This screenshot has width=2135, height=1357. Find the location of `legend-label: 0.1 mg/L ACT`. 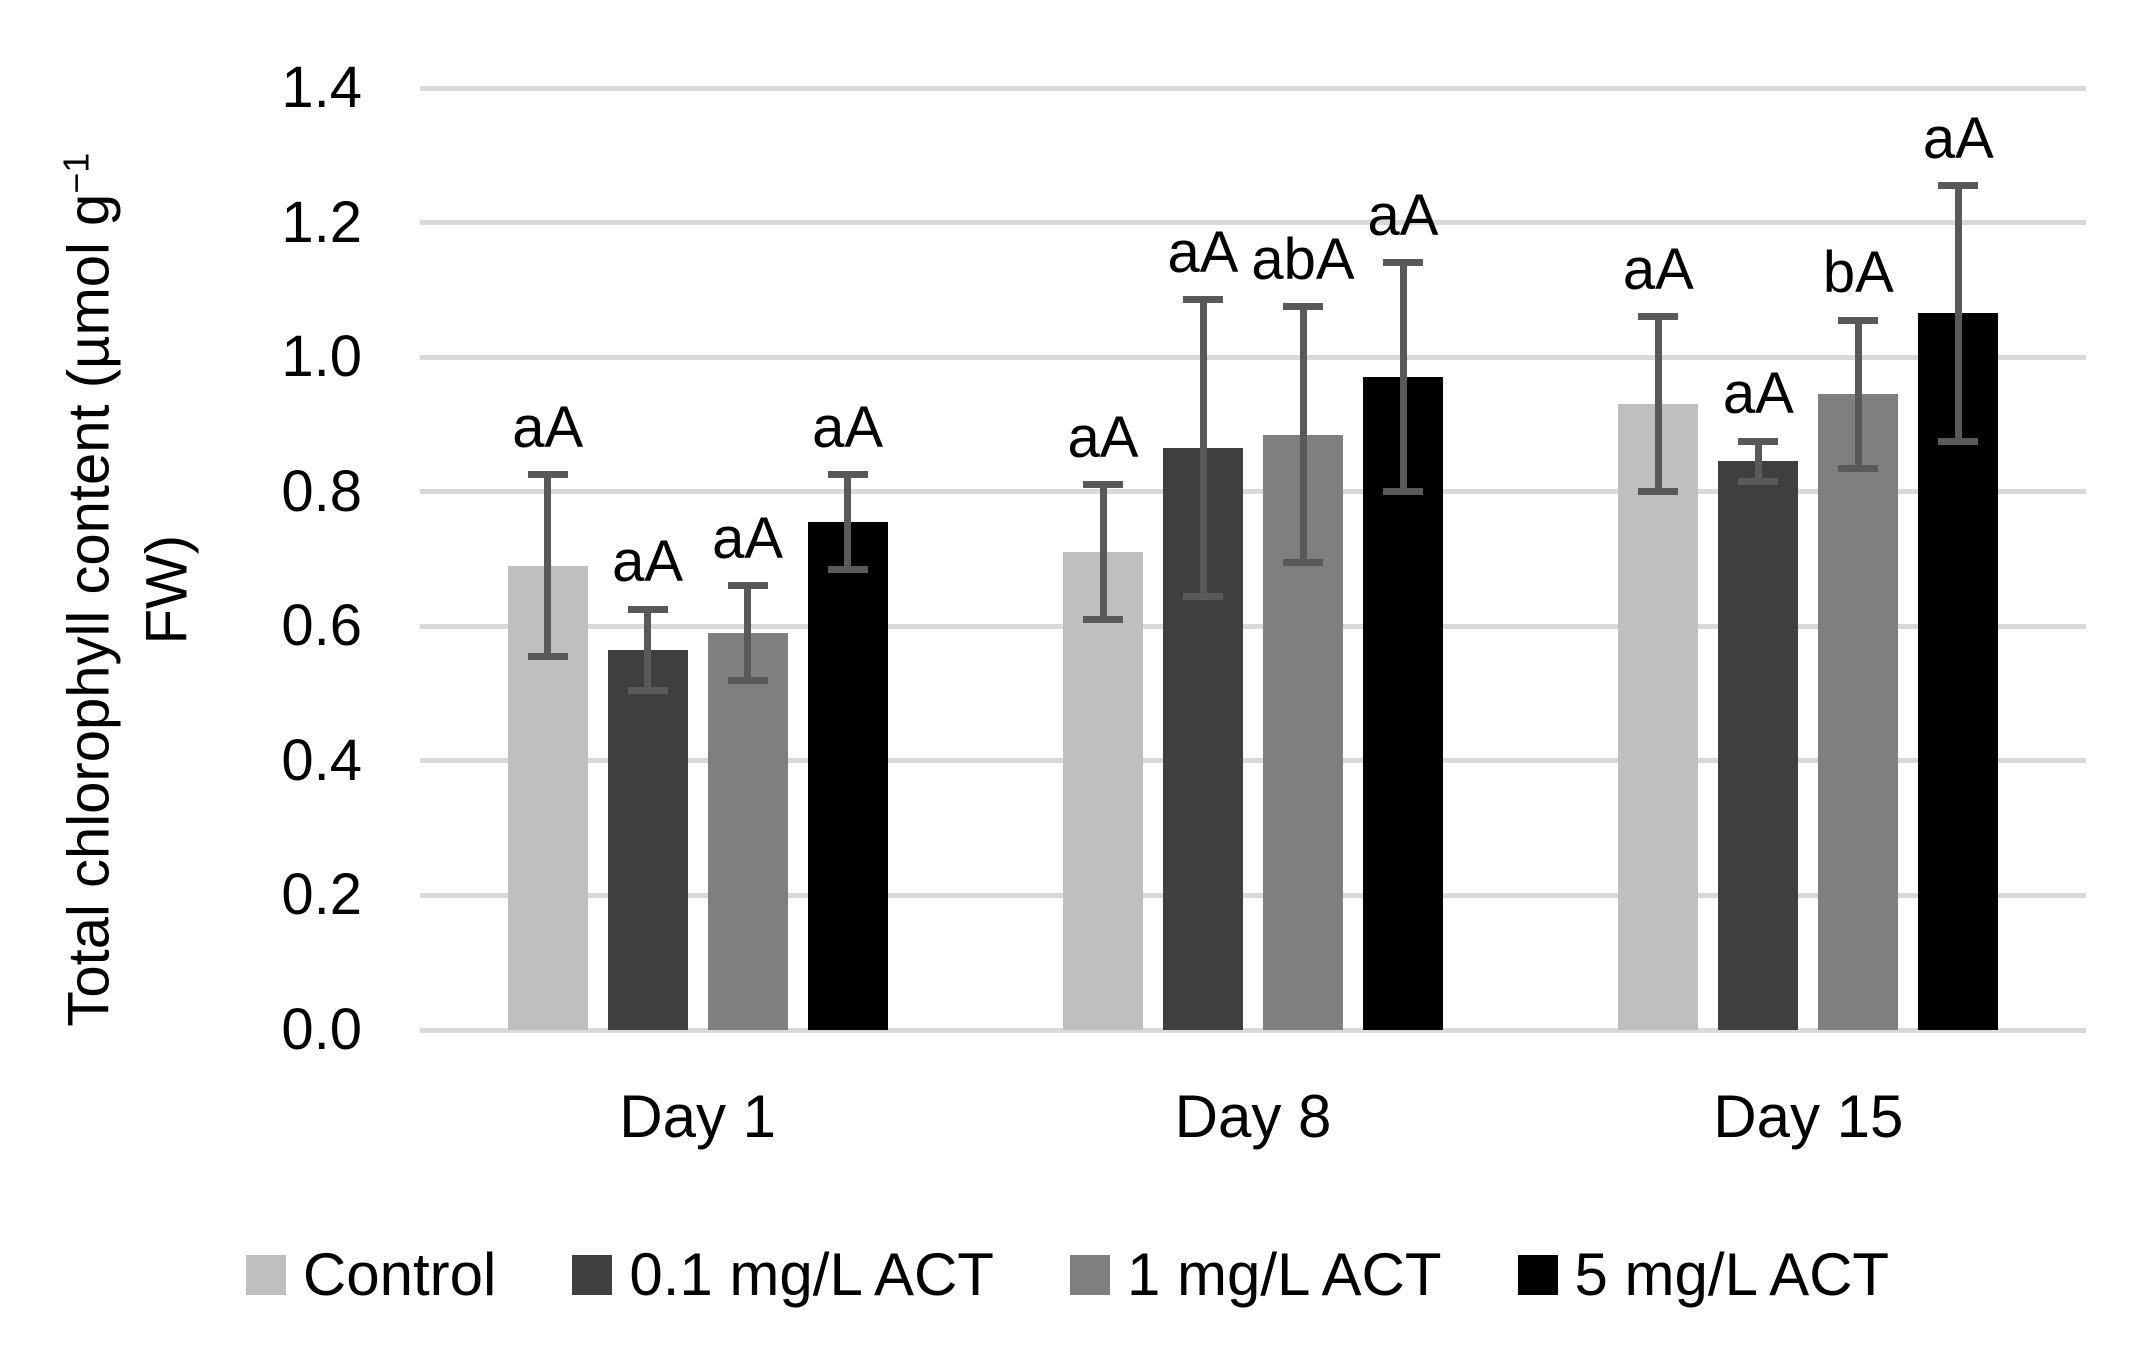

legend-label: 0.1 mg/L ACT is located at coordinates (811, 1274).